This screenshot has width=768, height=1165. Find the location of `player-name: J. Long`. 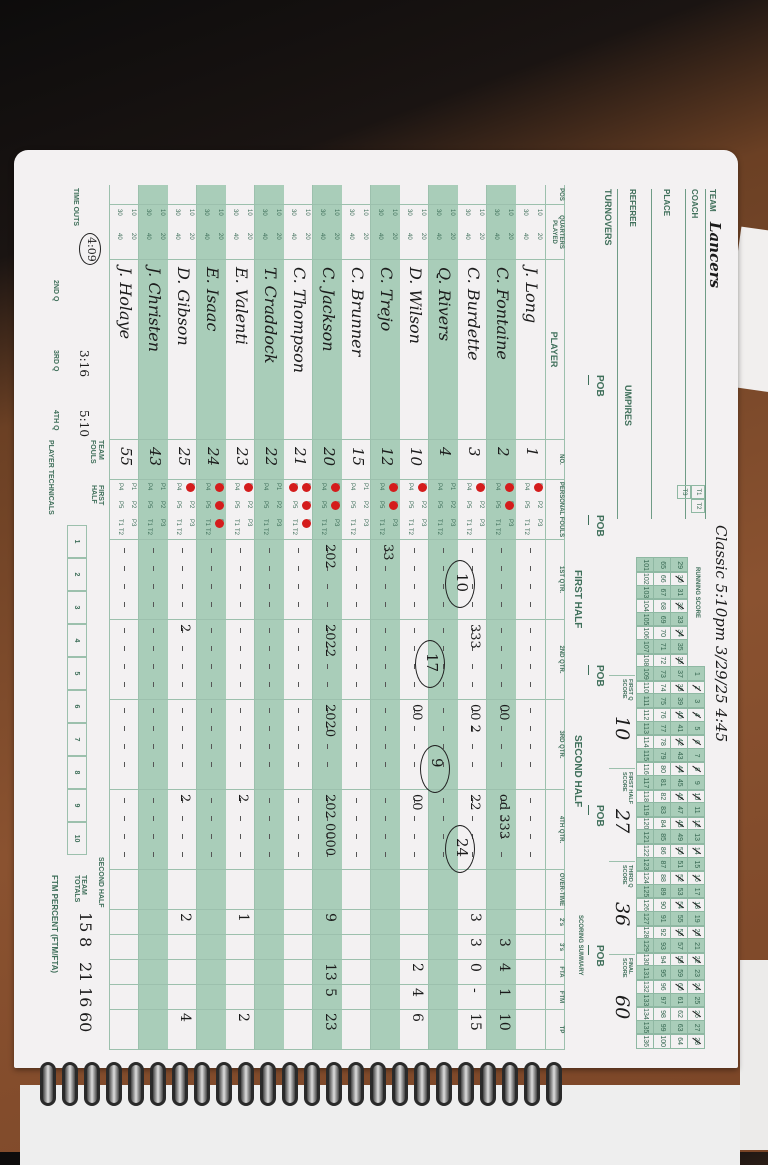

player-name: J. Long is located at coordinates (531, 295).